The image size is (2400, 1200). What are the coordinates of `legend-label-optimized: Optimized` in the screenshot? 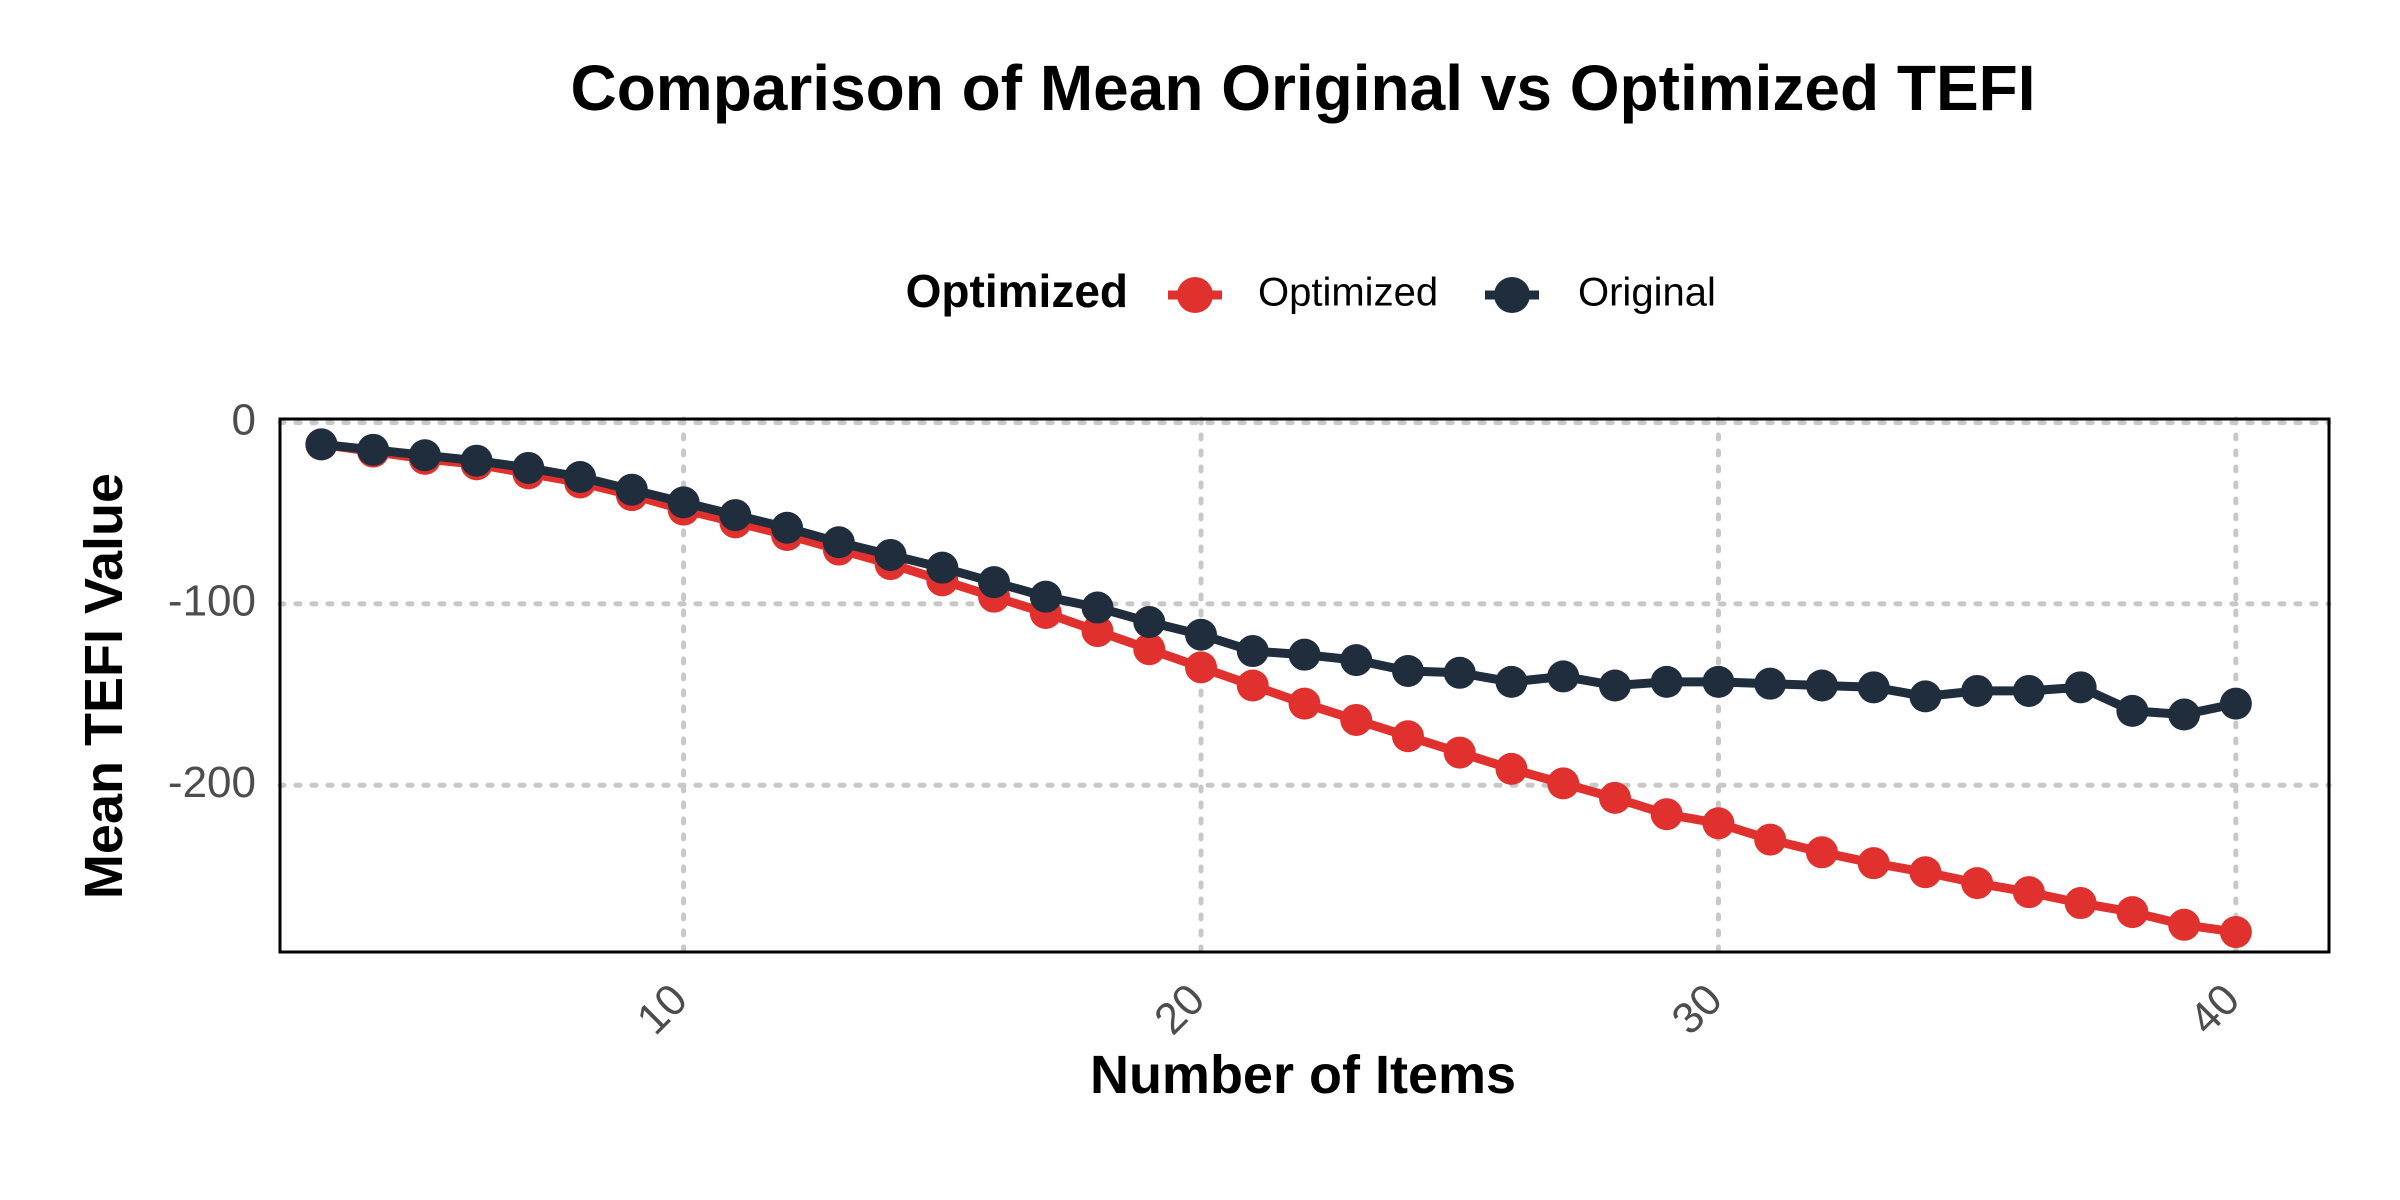 It's located at (1348, 293).